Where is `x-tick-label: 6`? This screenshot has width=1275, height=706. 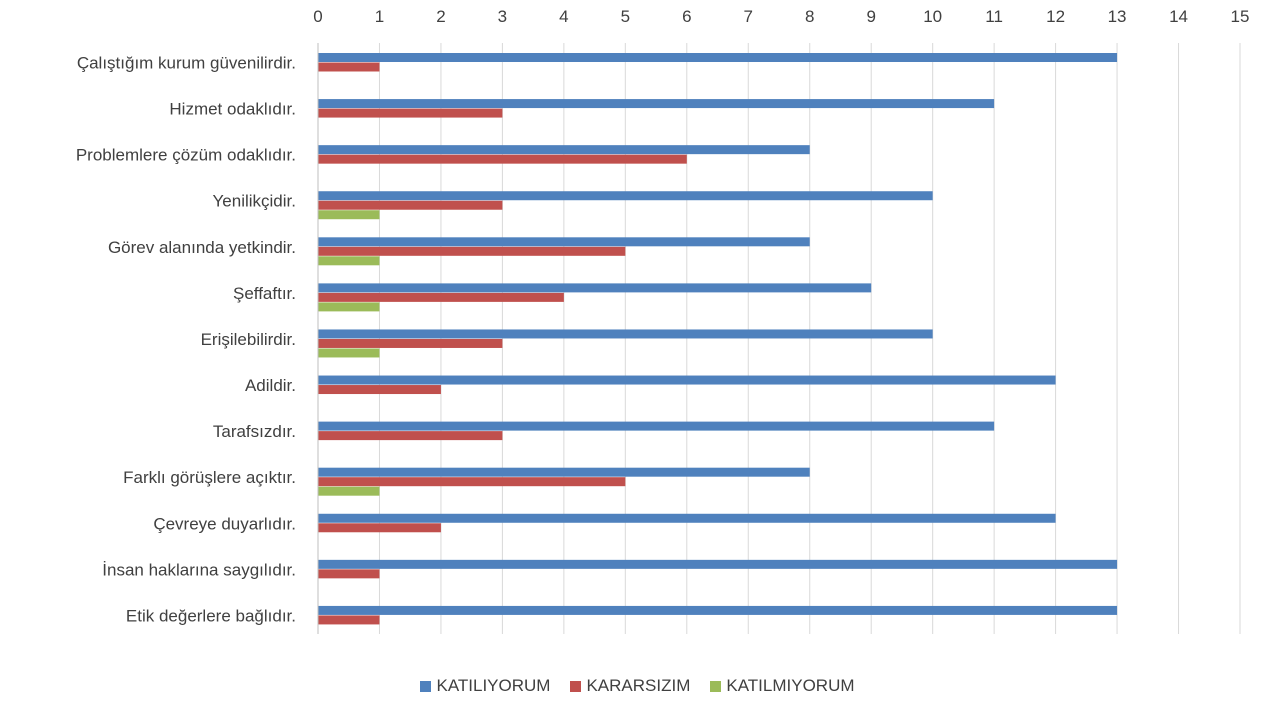 x-tick-label: 6 is located at coordinates (686, 16).